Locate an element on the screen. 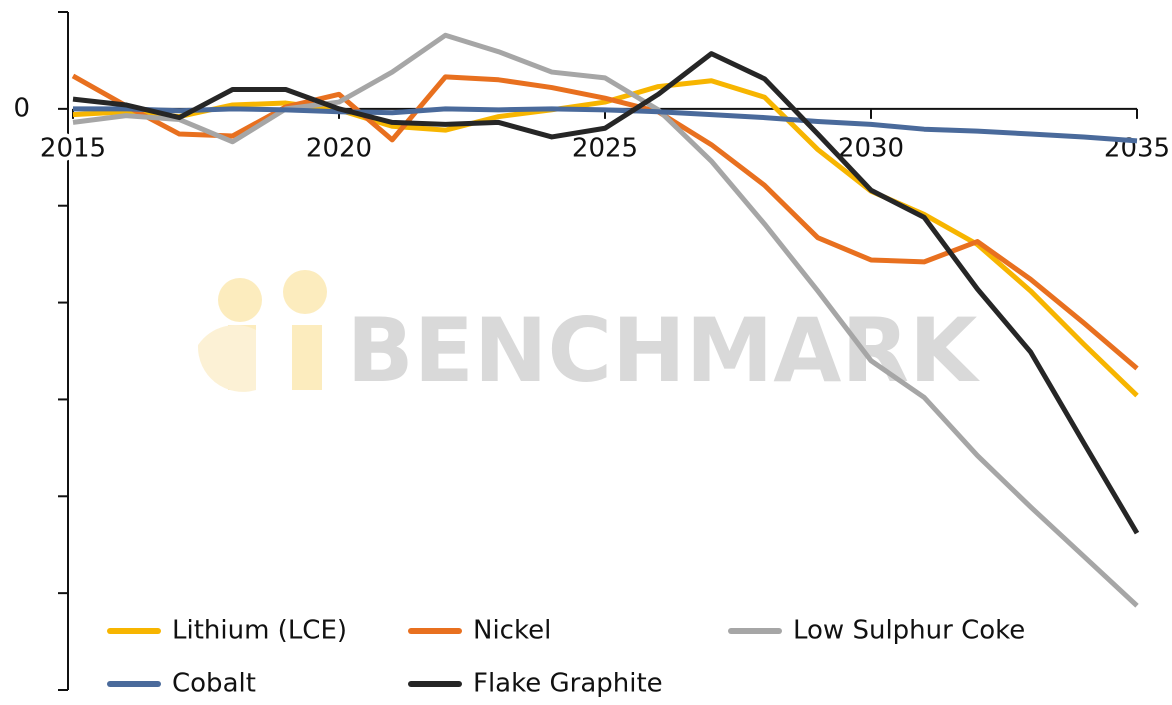 This screenshot has height=705, width=1172. series-line is located at coordinates (605, 125).